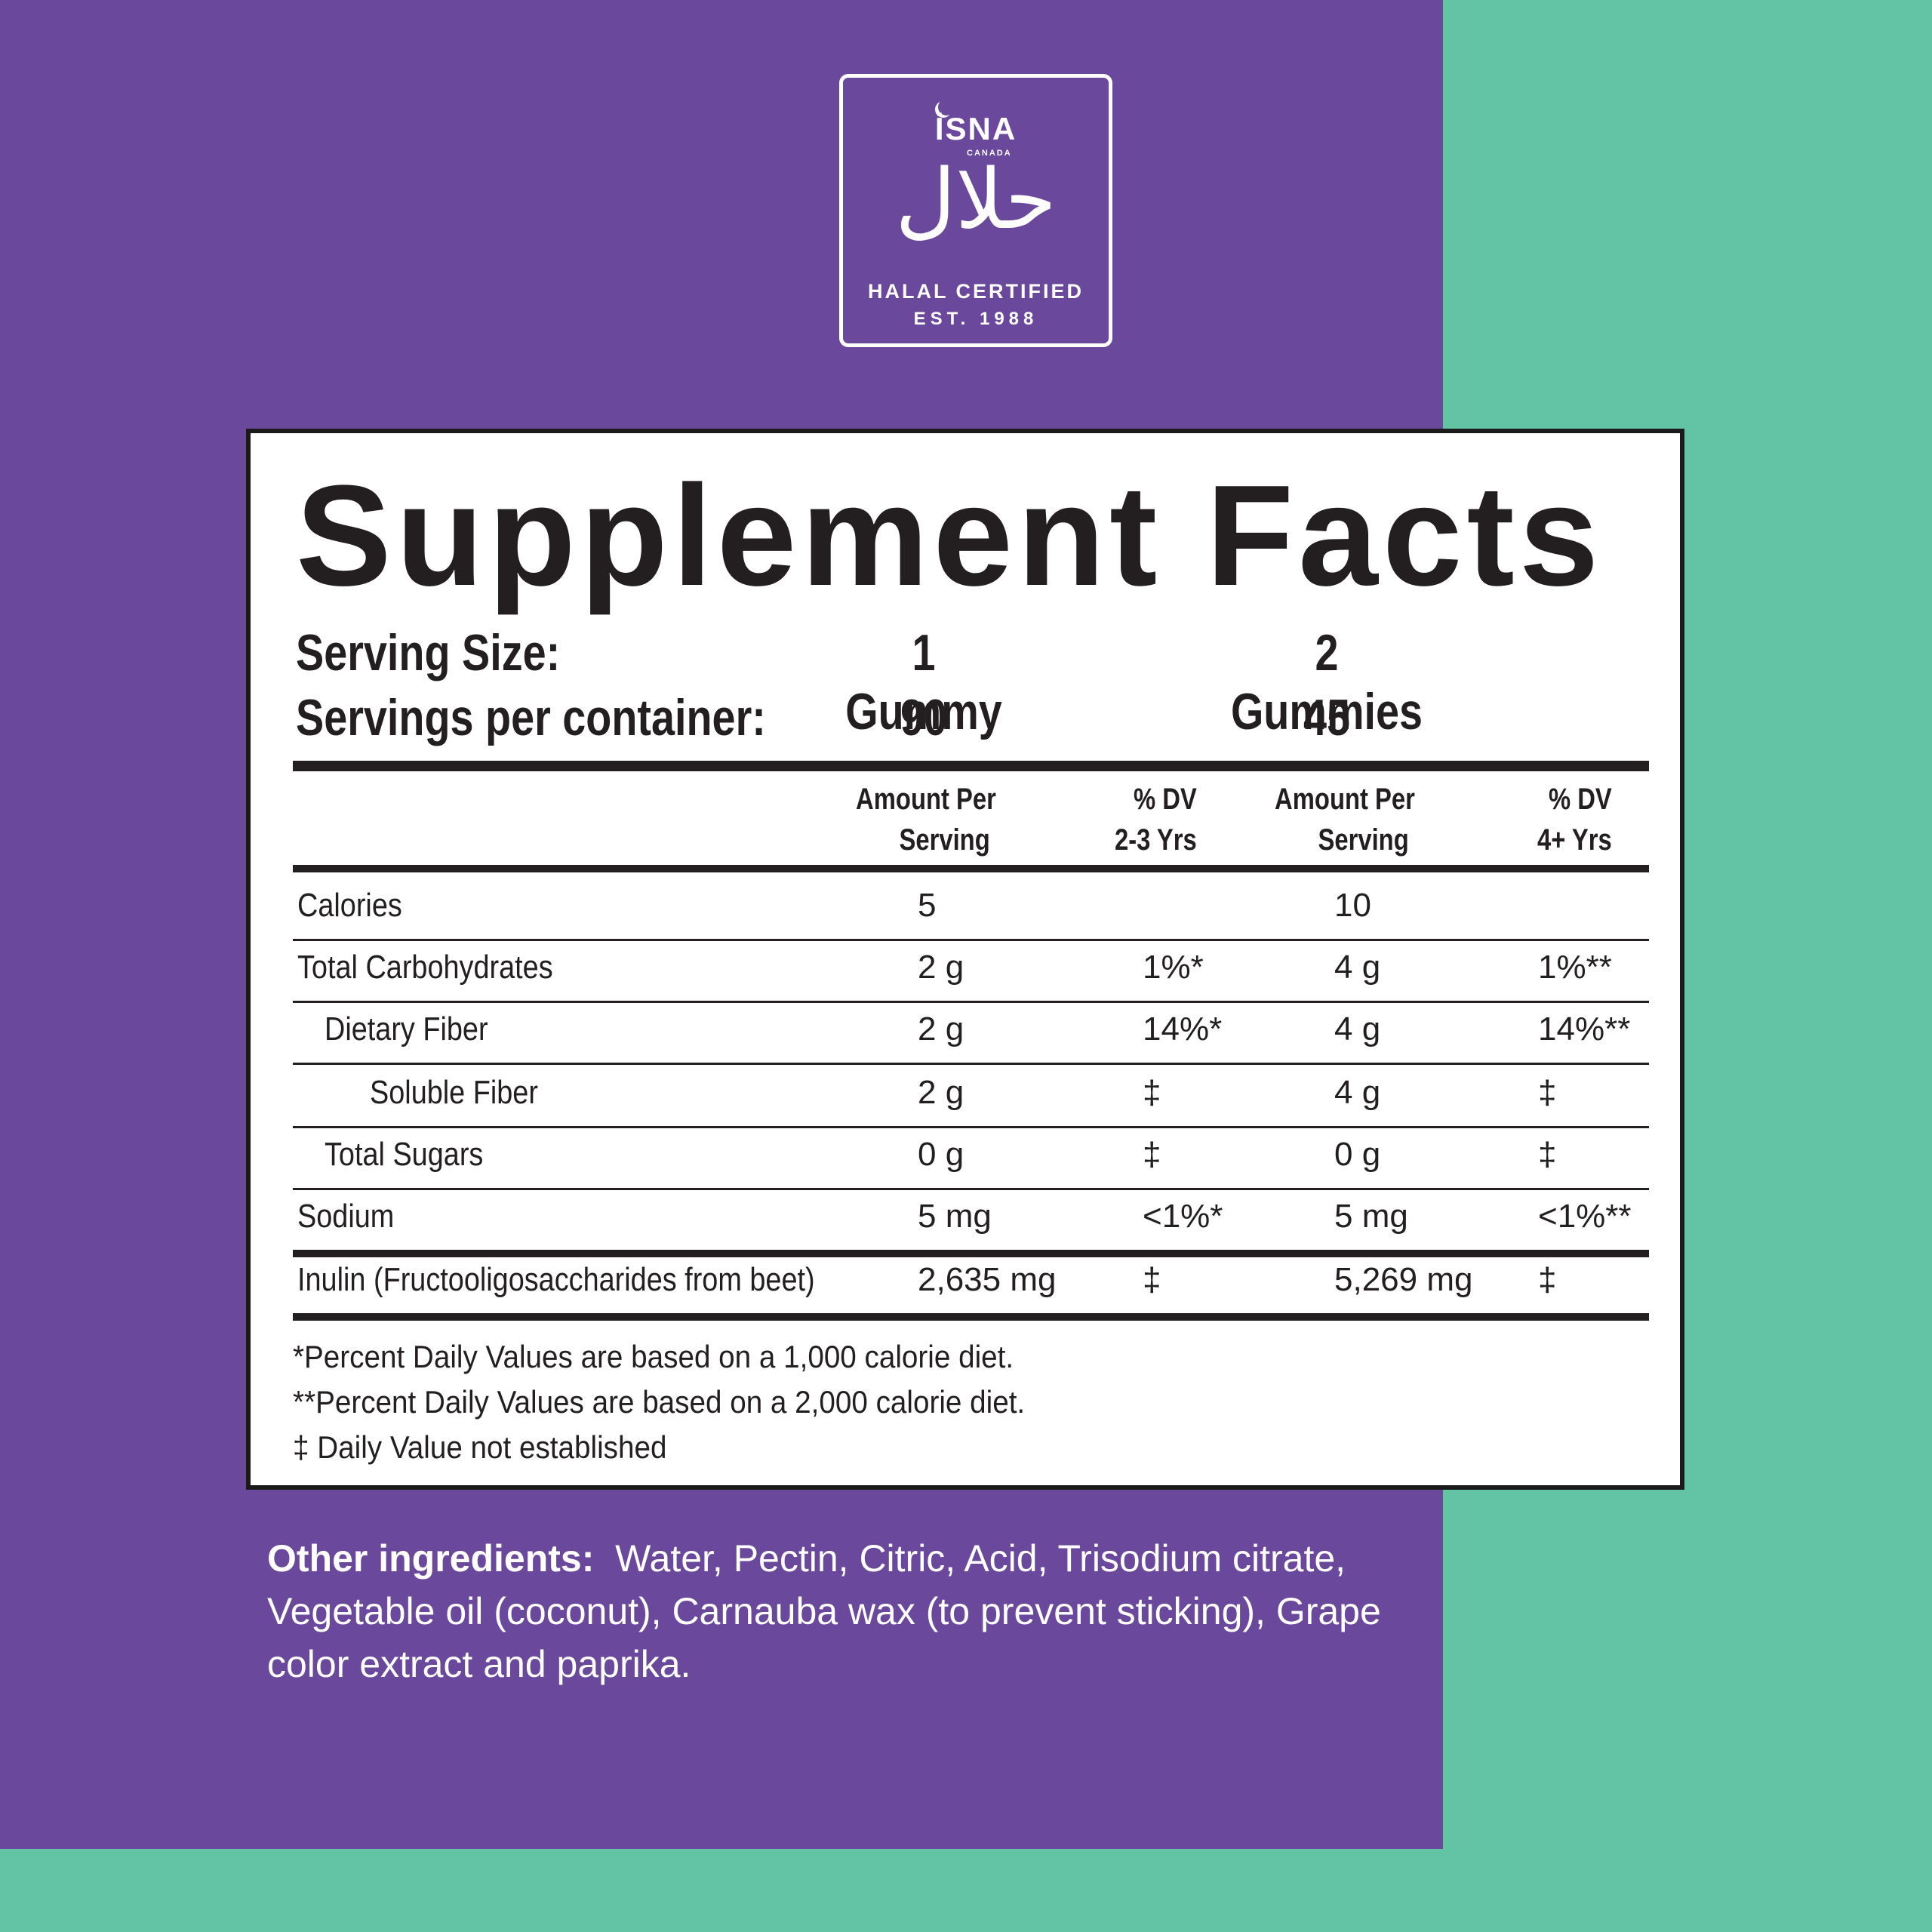  What do you see at coordinates (989, 153) in the screenshot?
I see `badge-canada-text: CANADA` at bounding box center [989, 153].